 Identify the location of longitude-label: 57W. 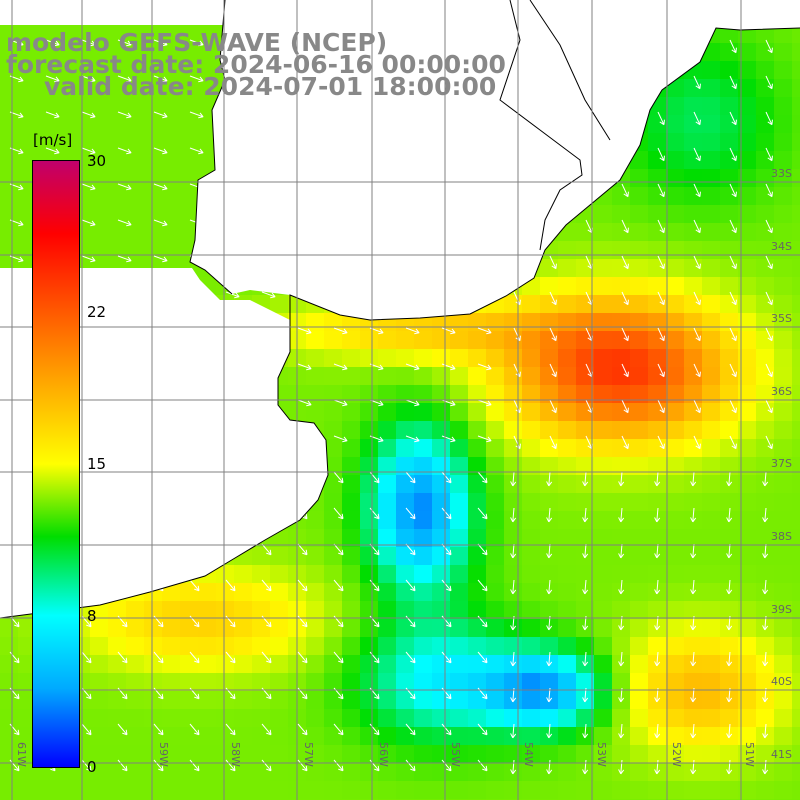
(308, 754).